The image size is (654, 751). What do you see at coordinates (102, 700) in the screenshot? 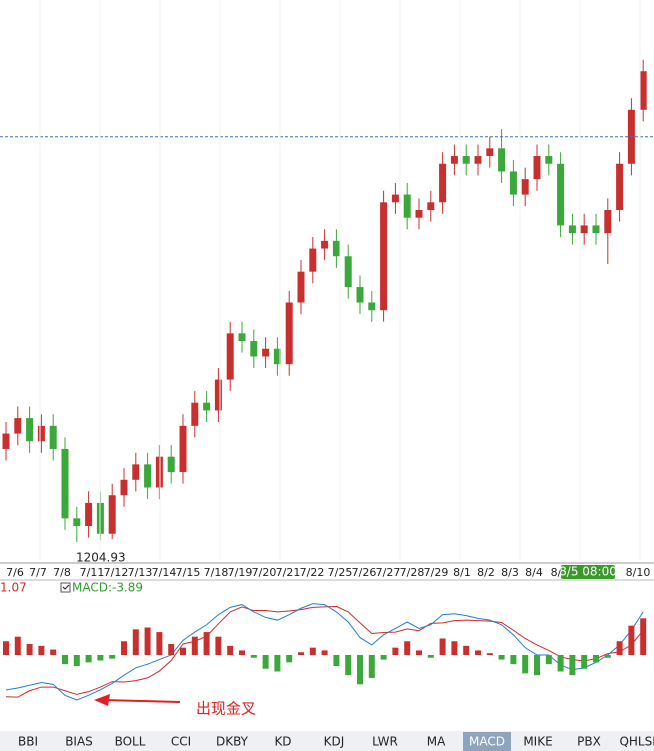
I see `arrow-head` at bounding box center [102, 700].